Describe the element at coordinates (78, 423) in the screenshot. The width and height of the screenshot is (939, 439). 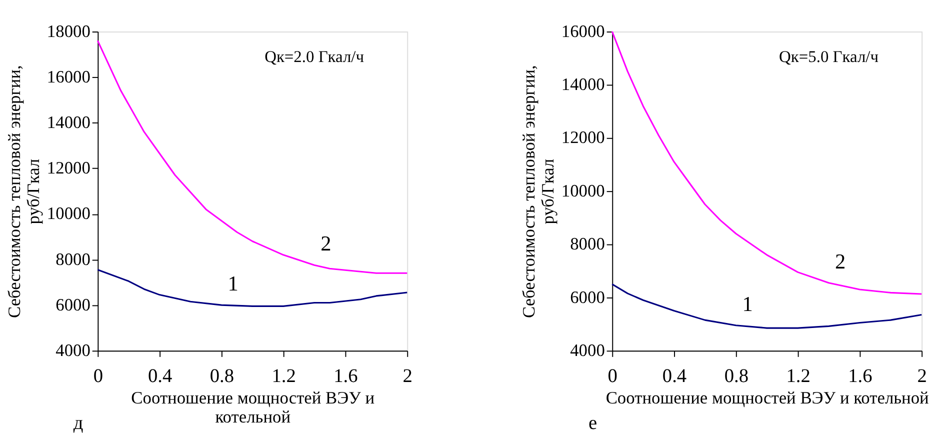
I see `text: д` at that location.